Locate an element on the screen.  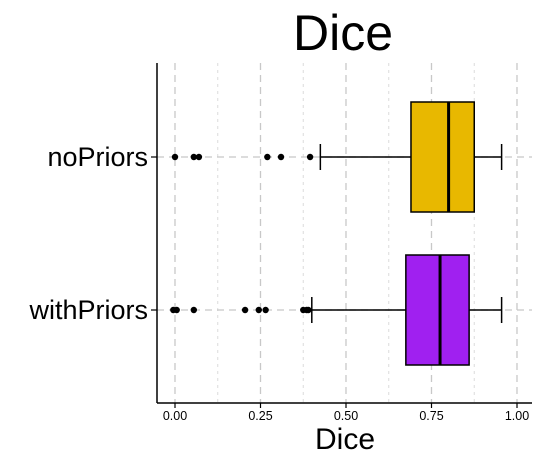
y-axis-ticks: noPriors withPriors is located at coordinates (92, 233).